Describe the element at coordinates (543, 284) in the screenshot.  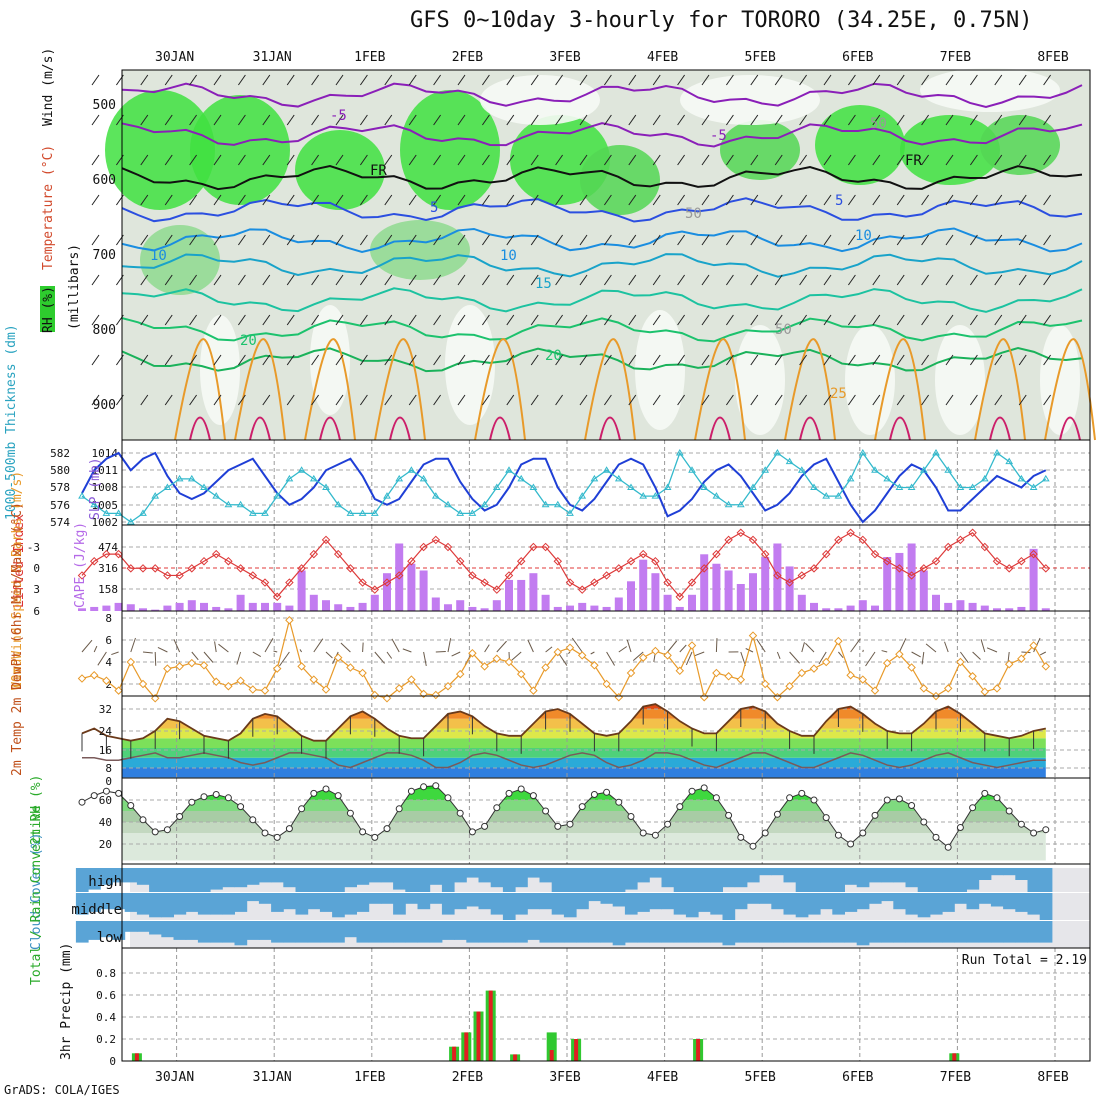
I see `contour-label: 15` at that location.